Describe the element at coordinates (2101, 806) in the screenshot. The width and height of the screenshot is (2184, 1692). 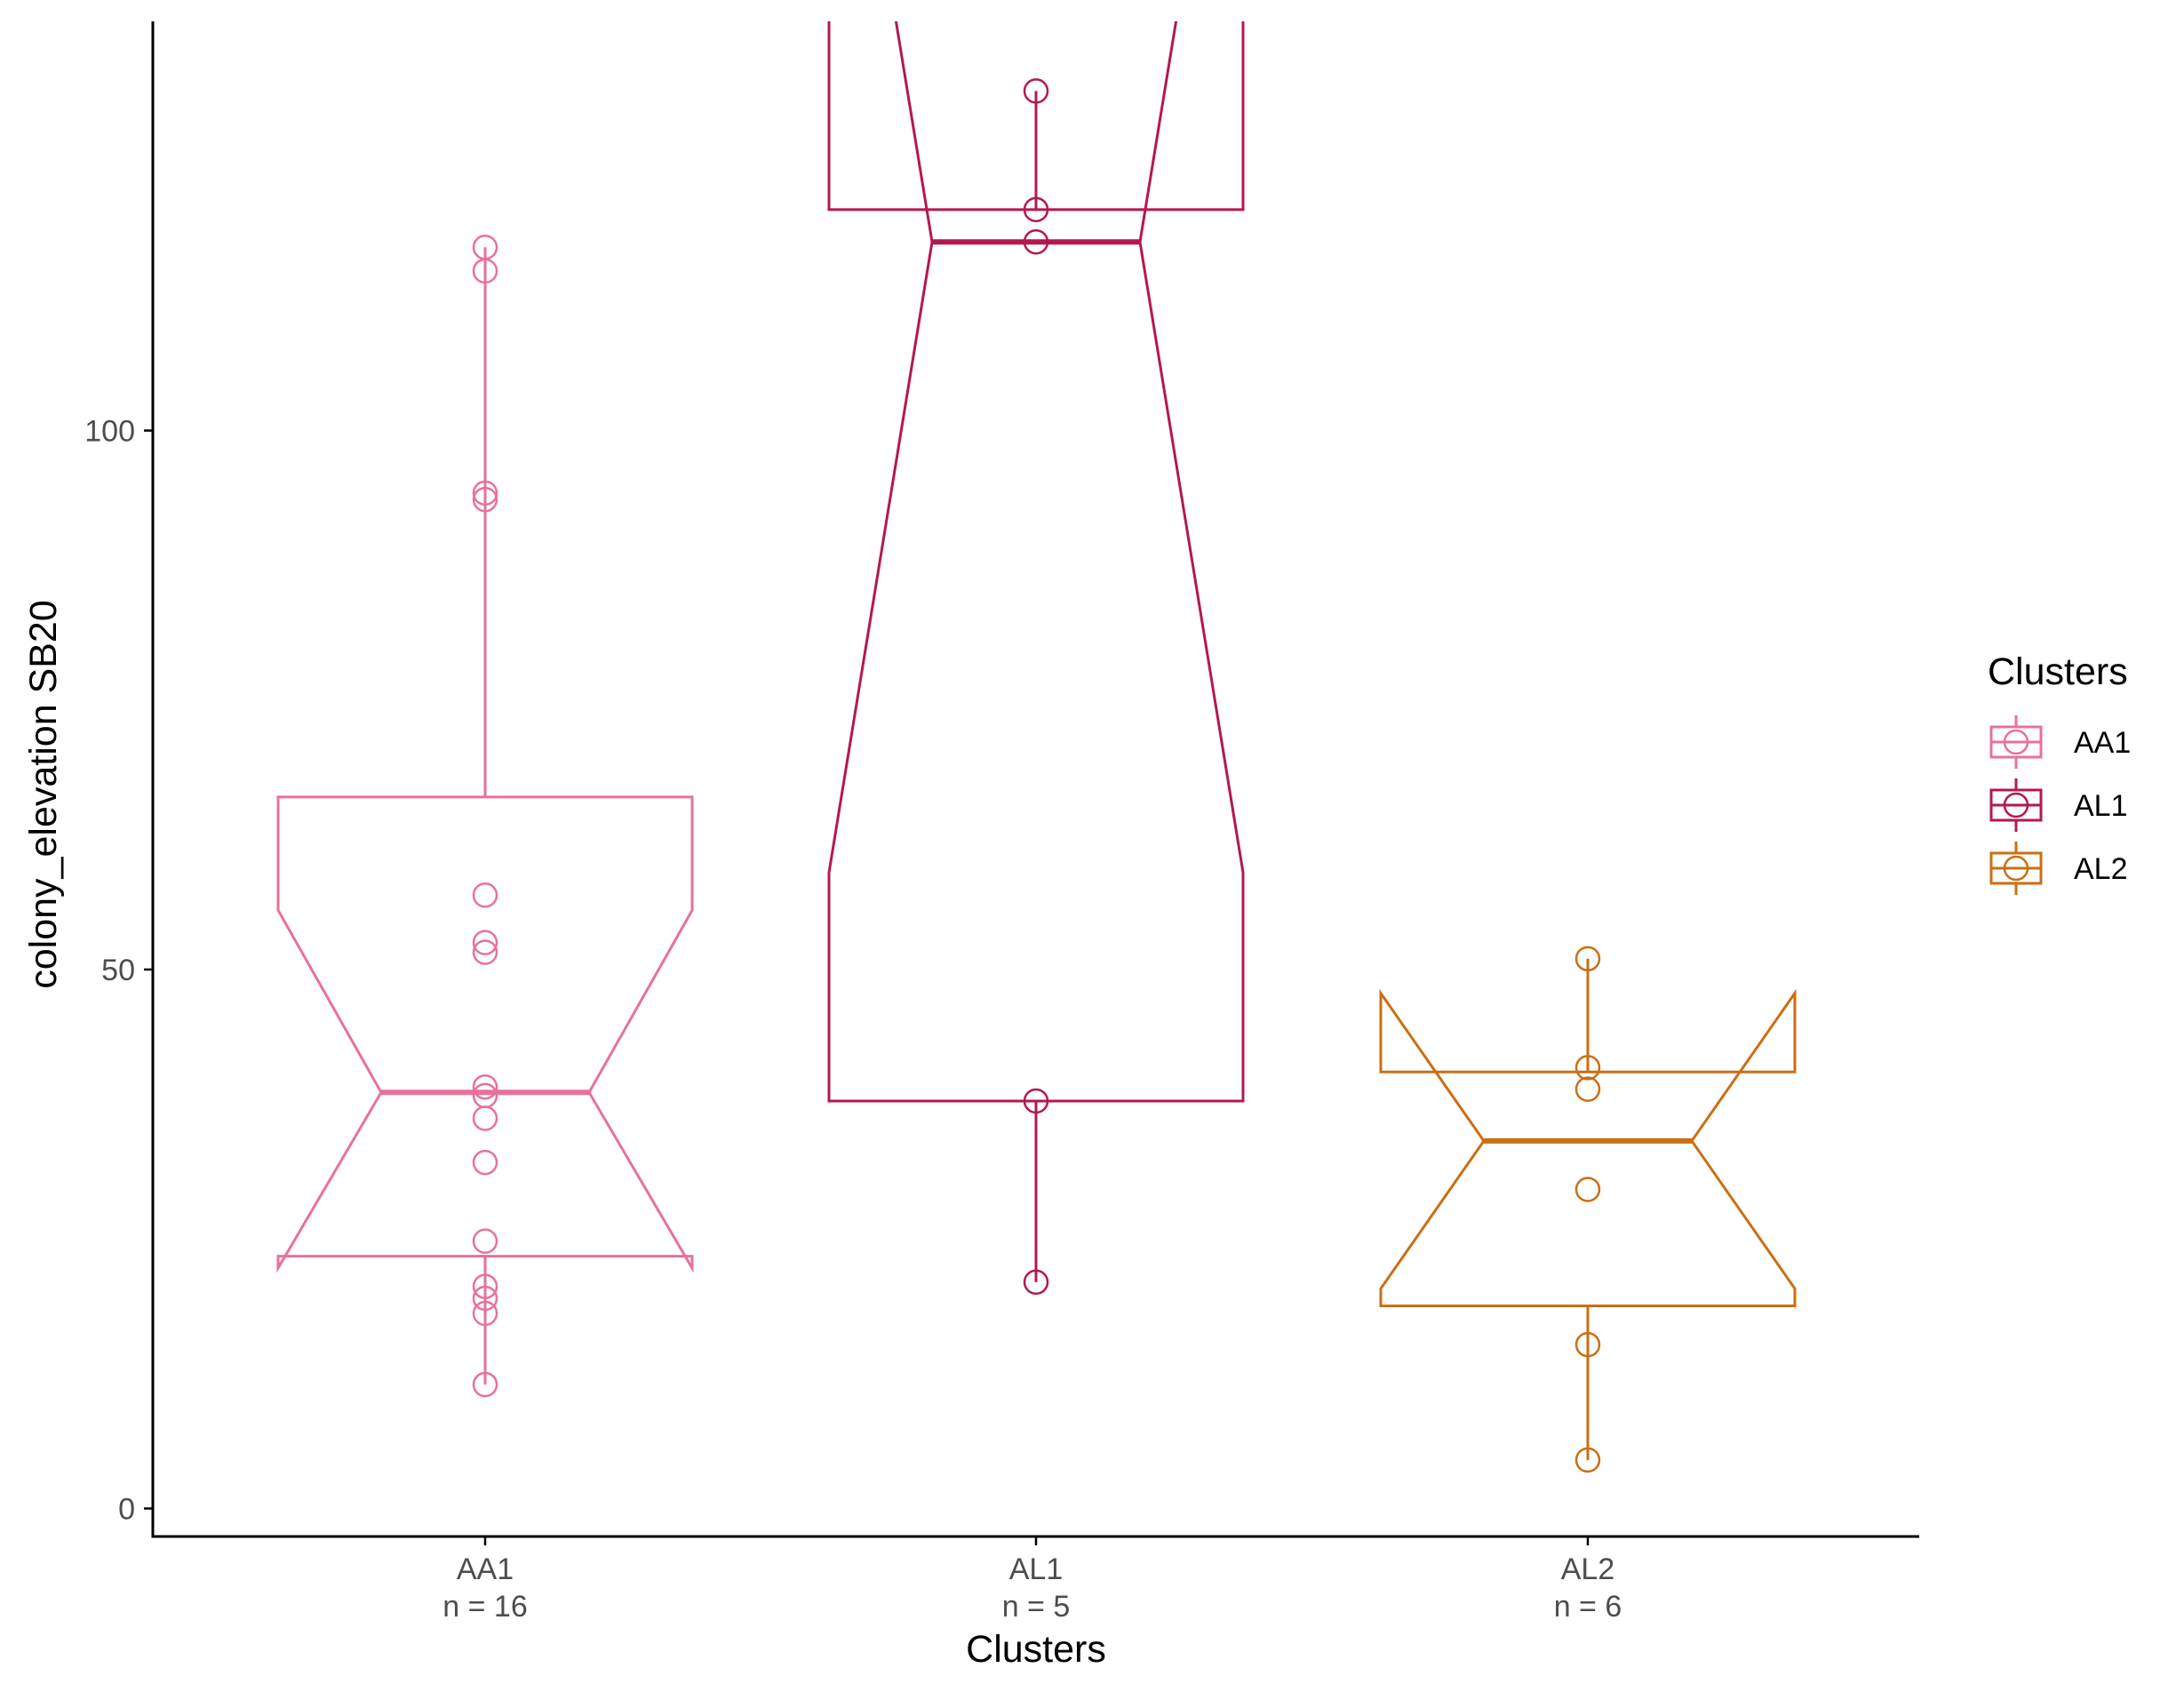
I see `legend-label-al1: AL1` at that location.